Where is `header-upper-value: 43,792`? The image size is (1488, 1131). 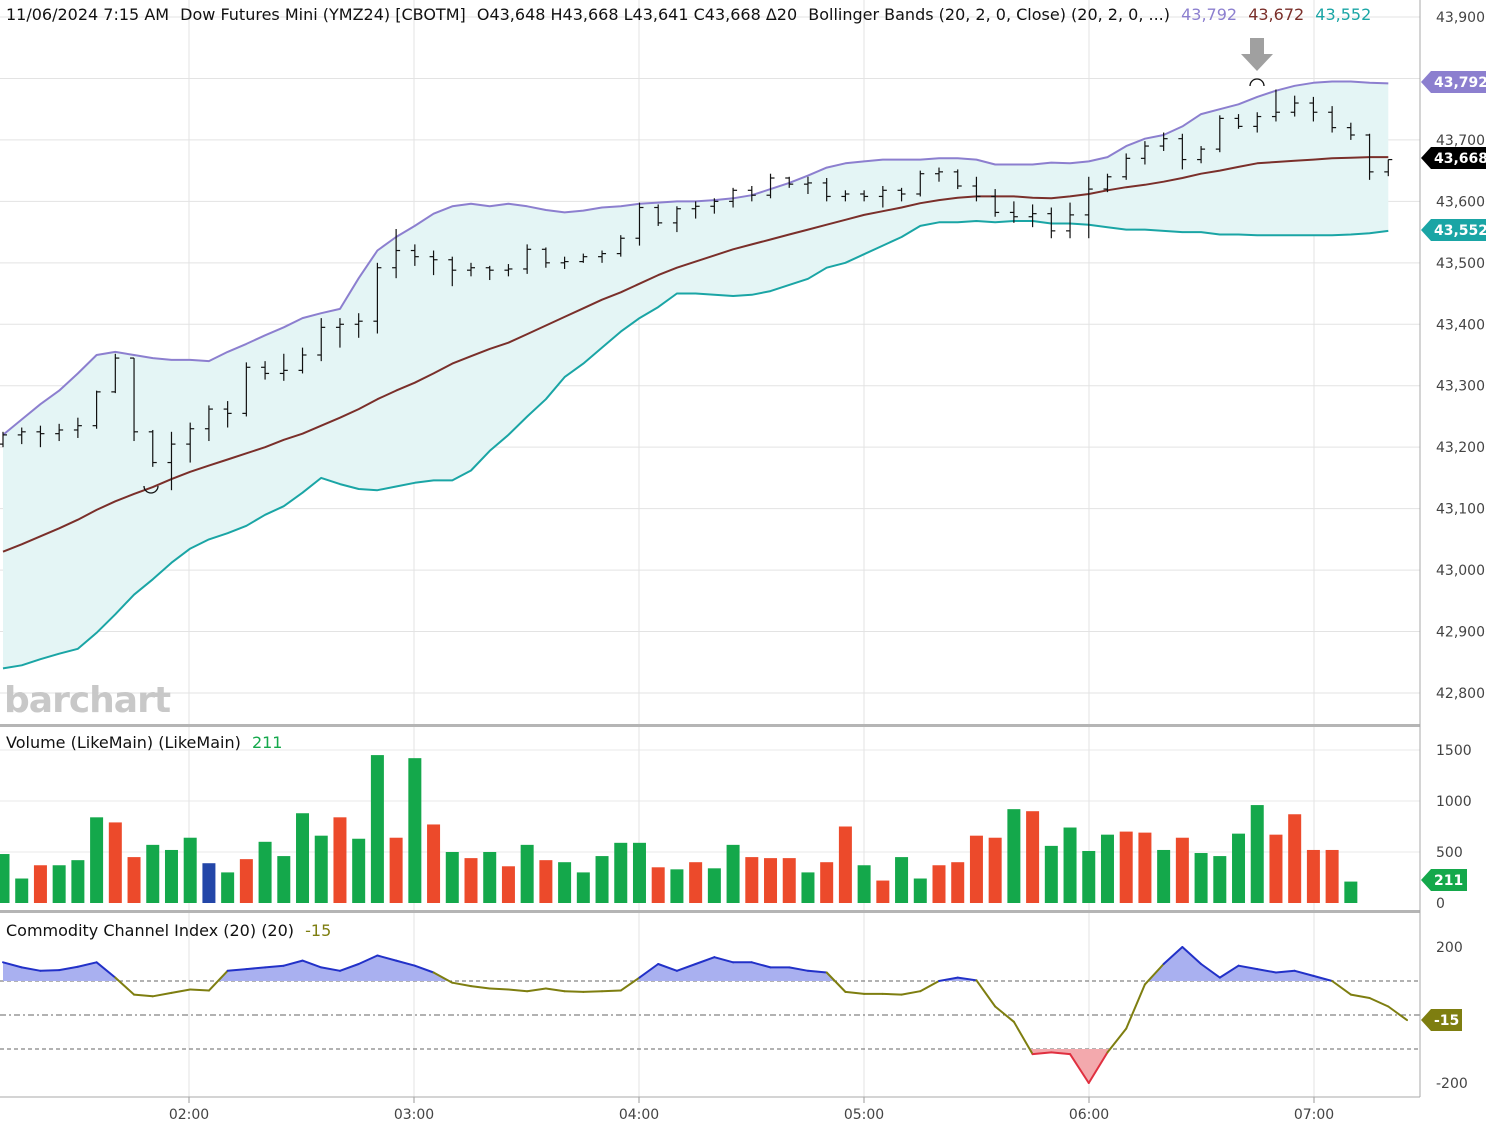 header-upper-value: 43,792 is located at coordinates (1209, 14).